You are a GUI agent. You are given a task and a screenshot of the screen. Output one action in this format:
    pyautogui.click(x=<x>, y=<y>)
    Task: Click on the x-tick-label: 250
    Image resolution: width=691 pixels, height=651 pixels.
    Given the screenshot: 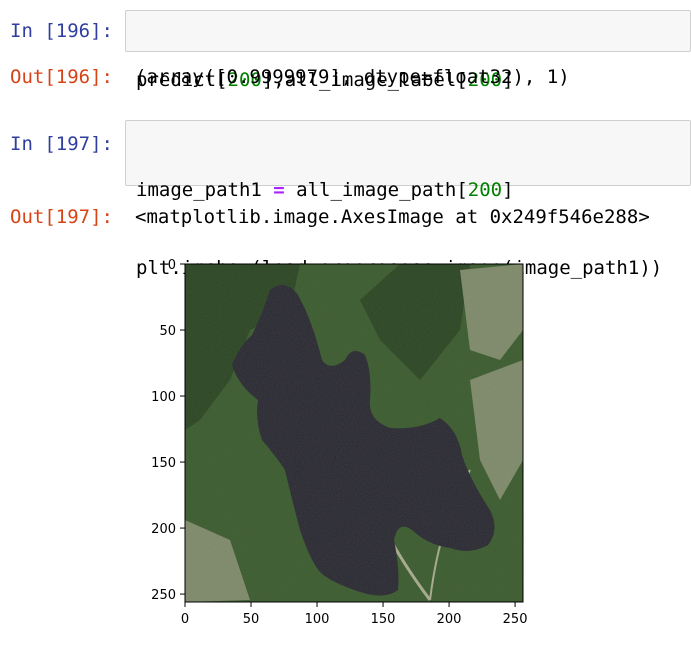 What is the action you would take?
    pyautogui.click(x=515, y=619)
    